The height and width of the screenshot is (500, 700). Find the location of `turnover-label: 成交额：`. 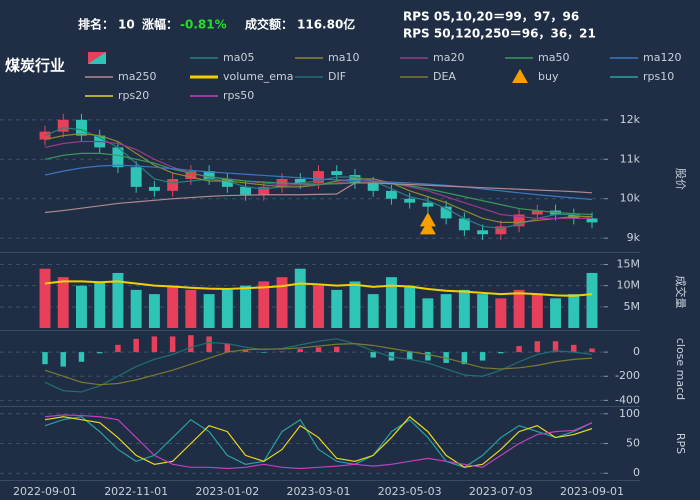

turnover-label: 成交额： is located at coordinates (269, 24).